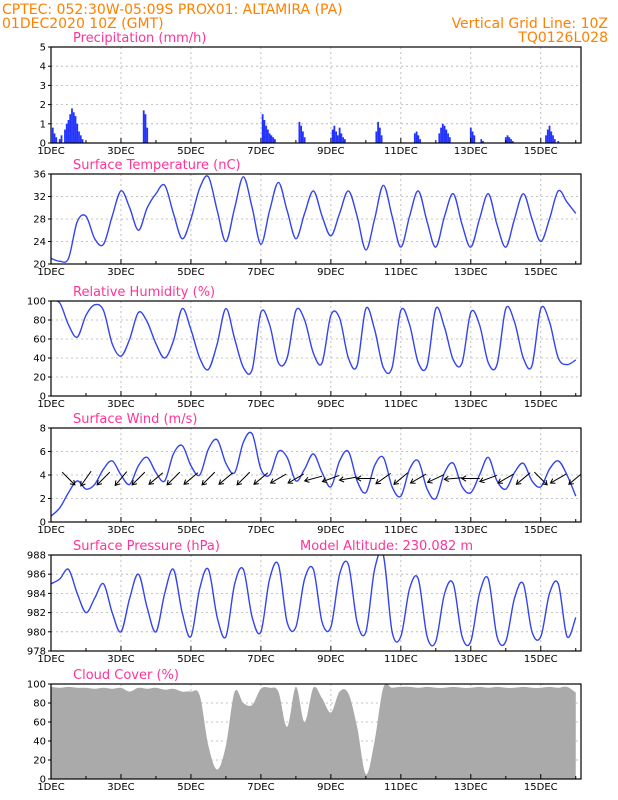  Describe the element at coordinates (43, 429) in the screenshot. I see `y-tick-label: 8` at that location.